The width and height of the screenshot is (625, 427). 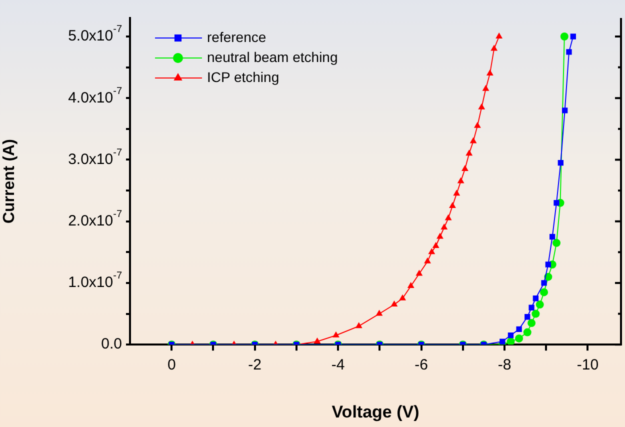 What do you see at coordinates (421, 365) in the screenshot?
I see `x-tick-label: -6` at bounding box center [421, 365].